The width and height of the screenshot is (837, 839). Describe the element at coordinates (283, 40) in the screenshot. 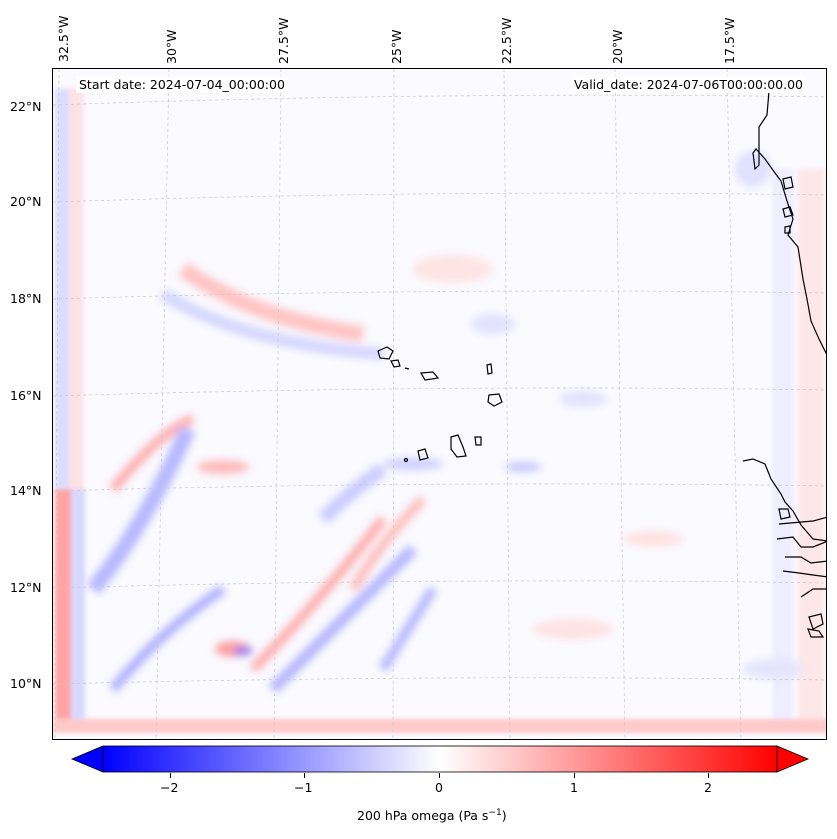

I see `lon-label-27-5w: 27.5°W` at that location.